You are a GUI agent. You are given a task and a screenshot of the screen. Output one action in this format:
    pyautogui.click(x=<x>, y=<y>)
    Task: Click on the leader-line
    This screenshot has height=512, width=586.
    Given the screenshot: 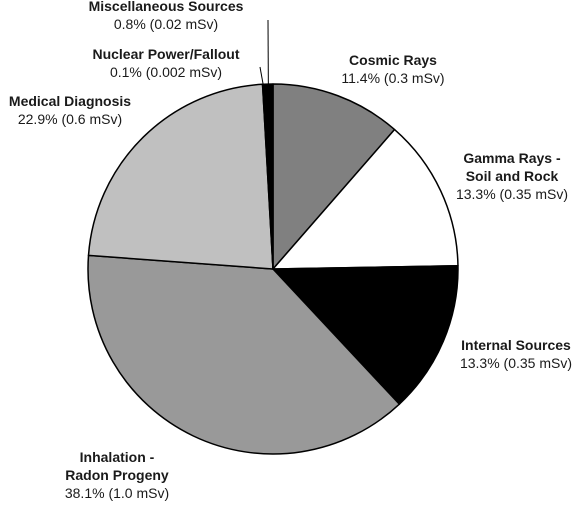 What is the action you would take?
    pyautogui.click(x=261, y=75)
    